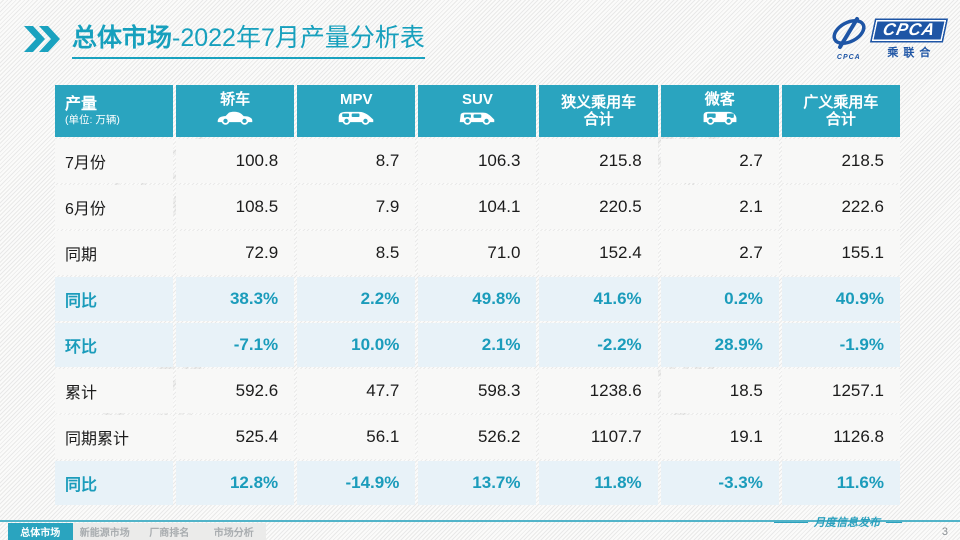  Describe the element at coordinates (43, 41) in the screenshot. I see `double-chevron-icon` at that location.